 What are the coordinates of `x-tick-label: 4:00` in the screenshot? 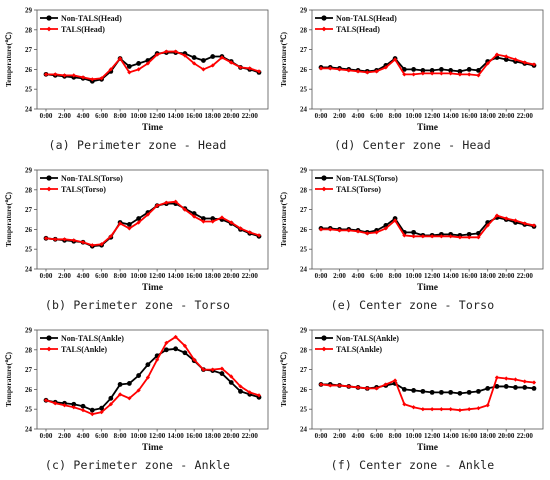 It's located at (358, 276).